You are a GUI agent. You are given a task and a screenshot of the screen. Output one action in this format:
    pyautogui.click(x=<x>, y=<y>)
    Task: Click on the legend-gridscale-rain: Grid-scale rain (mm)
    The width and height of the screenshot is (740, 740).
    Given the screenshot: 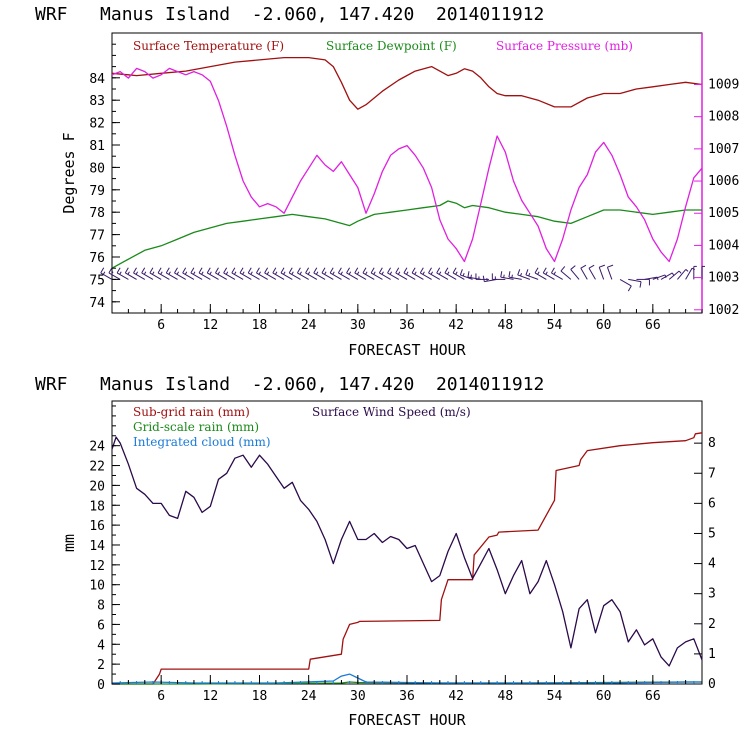 What is the action you would take?
    pyautogui.click(x=196, y=427)
    